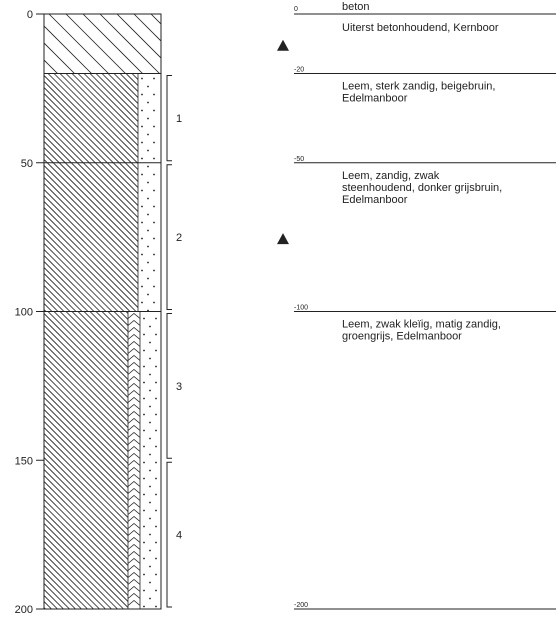  What do you see at coordinates (30, 15) in the screenshot?
I see `axis-tick-label: 0` at bounding box center [30, 15].